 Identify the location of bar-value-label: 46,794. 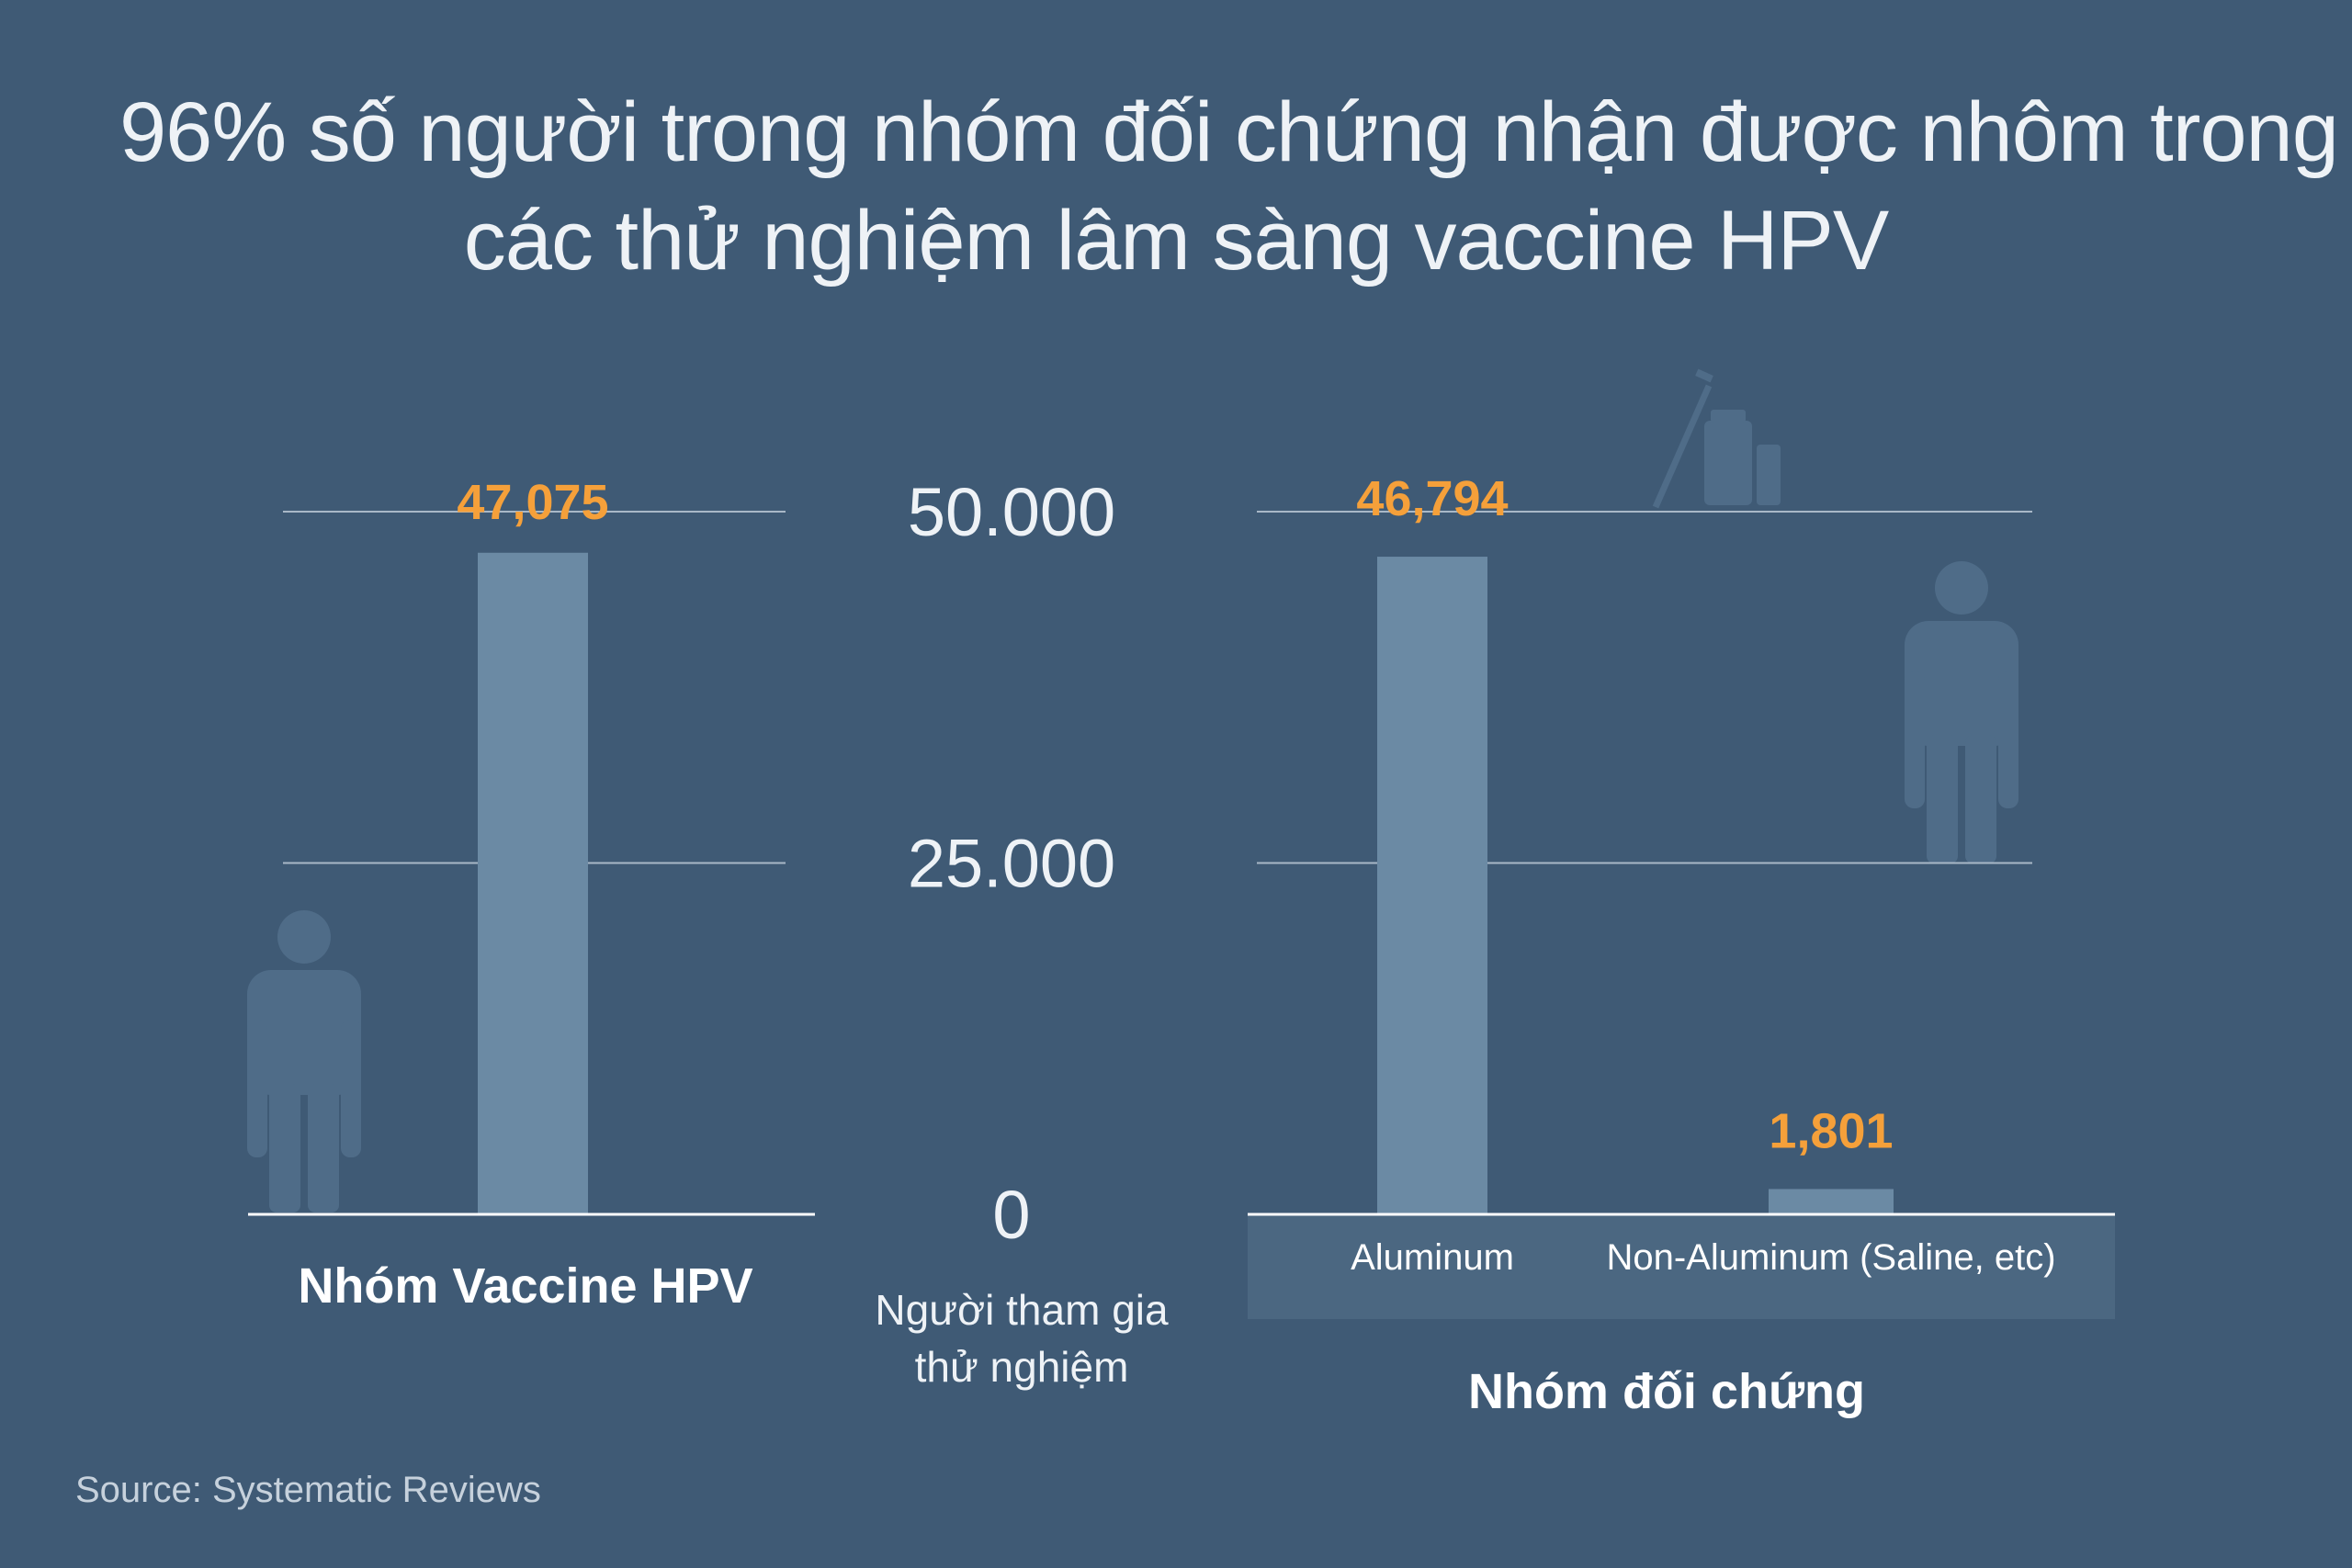
(1432, 498).